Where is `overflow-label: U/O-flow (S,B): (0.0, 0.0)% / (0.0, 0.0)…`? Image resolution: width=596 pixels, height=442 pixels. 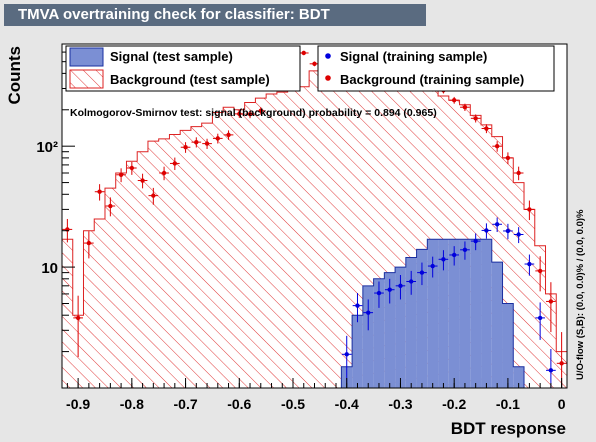 overflow-label: U/O-flow (S,B): (0.0, 0.0)% / (0.0, 0.0)… is located at coordinates (580, 294).